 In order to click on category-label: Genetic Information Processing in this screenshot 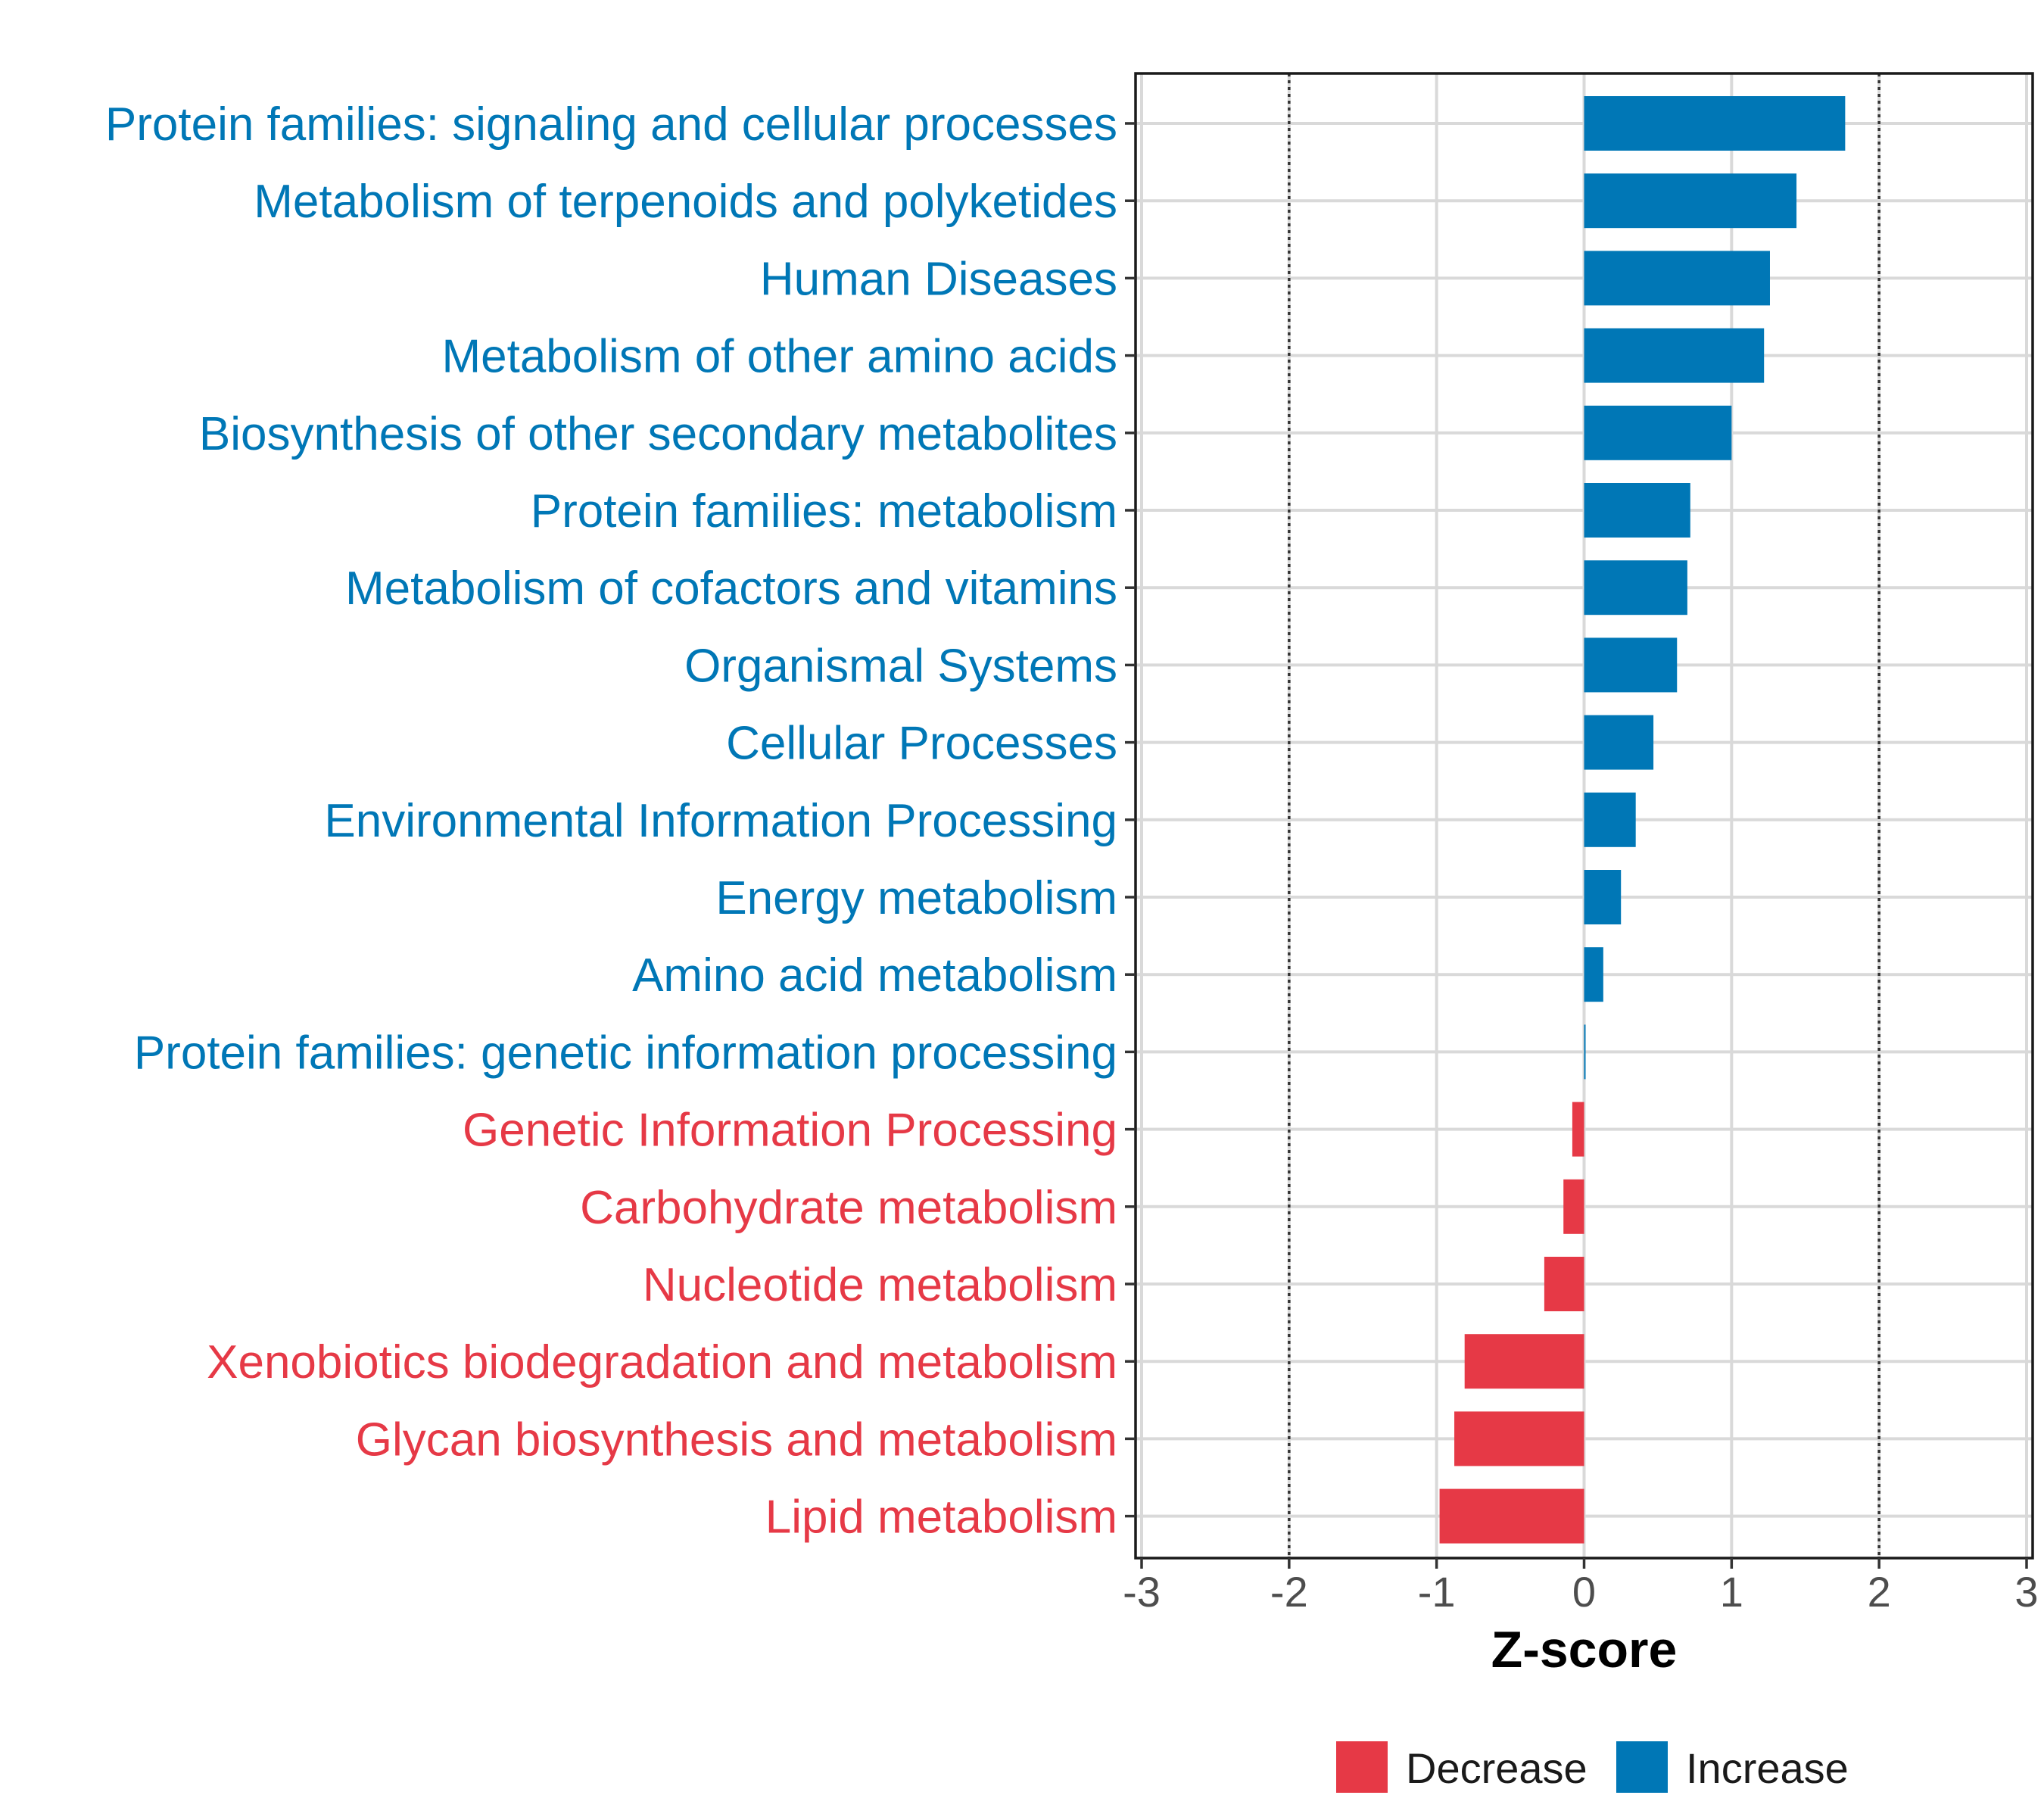, I will do `click(790, 1131)`.